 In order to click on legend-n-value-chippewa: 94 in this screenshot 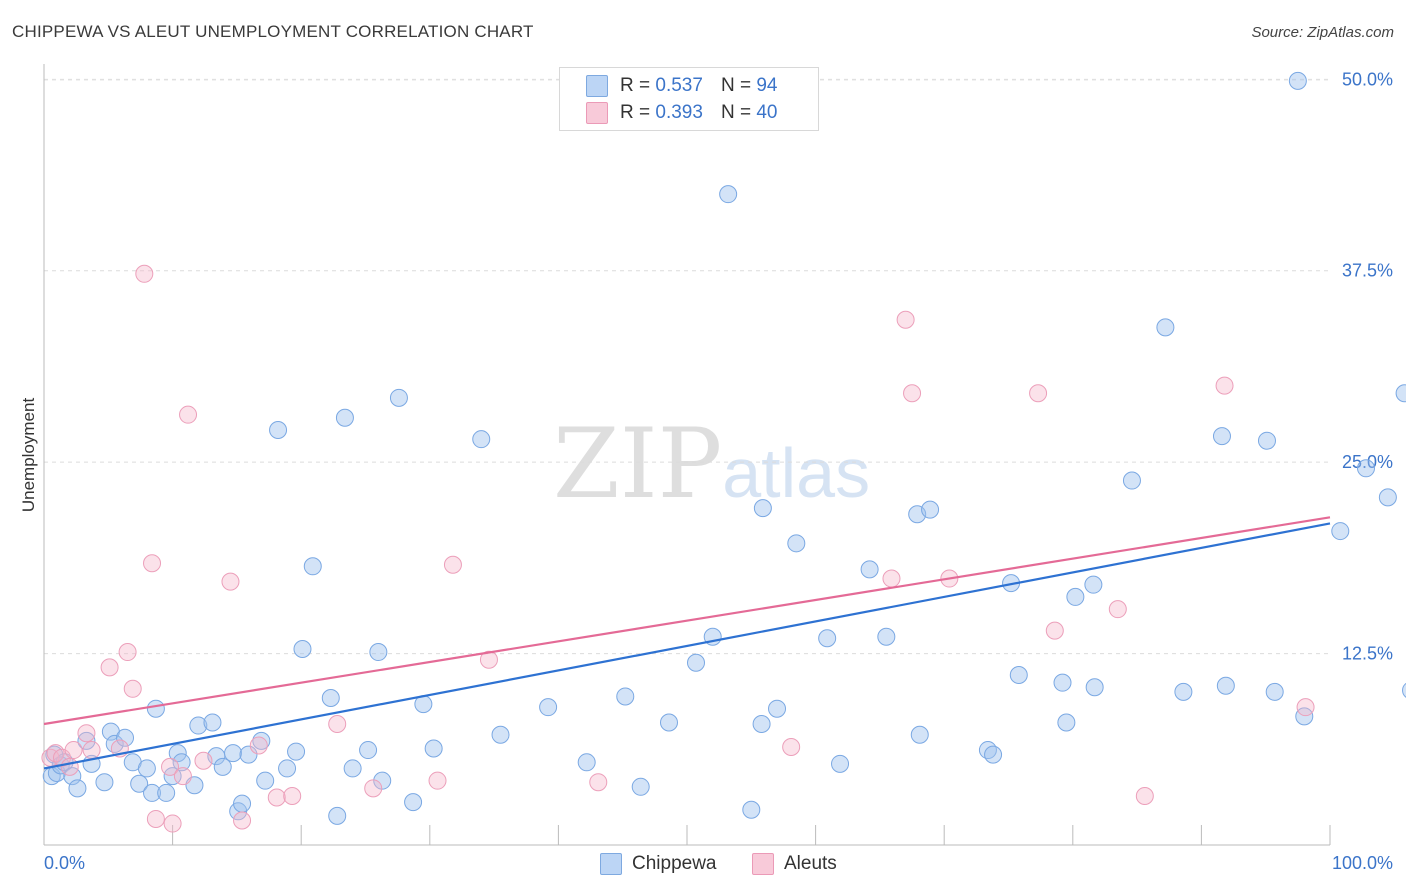, I will do `click(767, 85)`.